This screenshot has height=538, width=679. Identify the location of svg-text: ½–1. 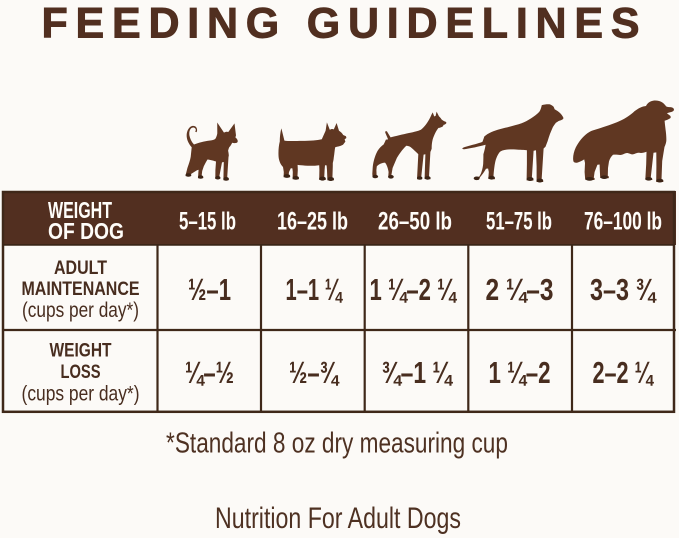
(209, 289).